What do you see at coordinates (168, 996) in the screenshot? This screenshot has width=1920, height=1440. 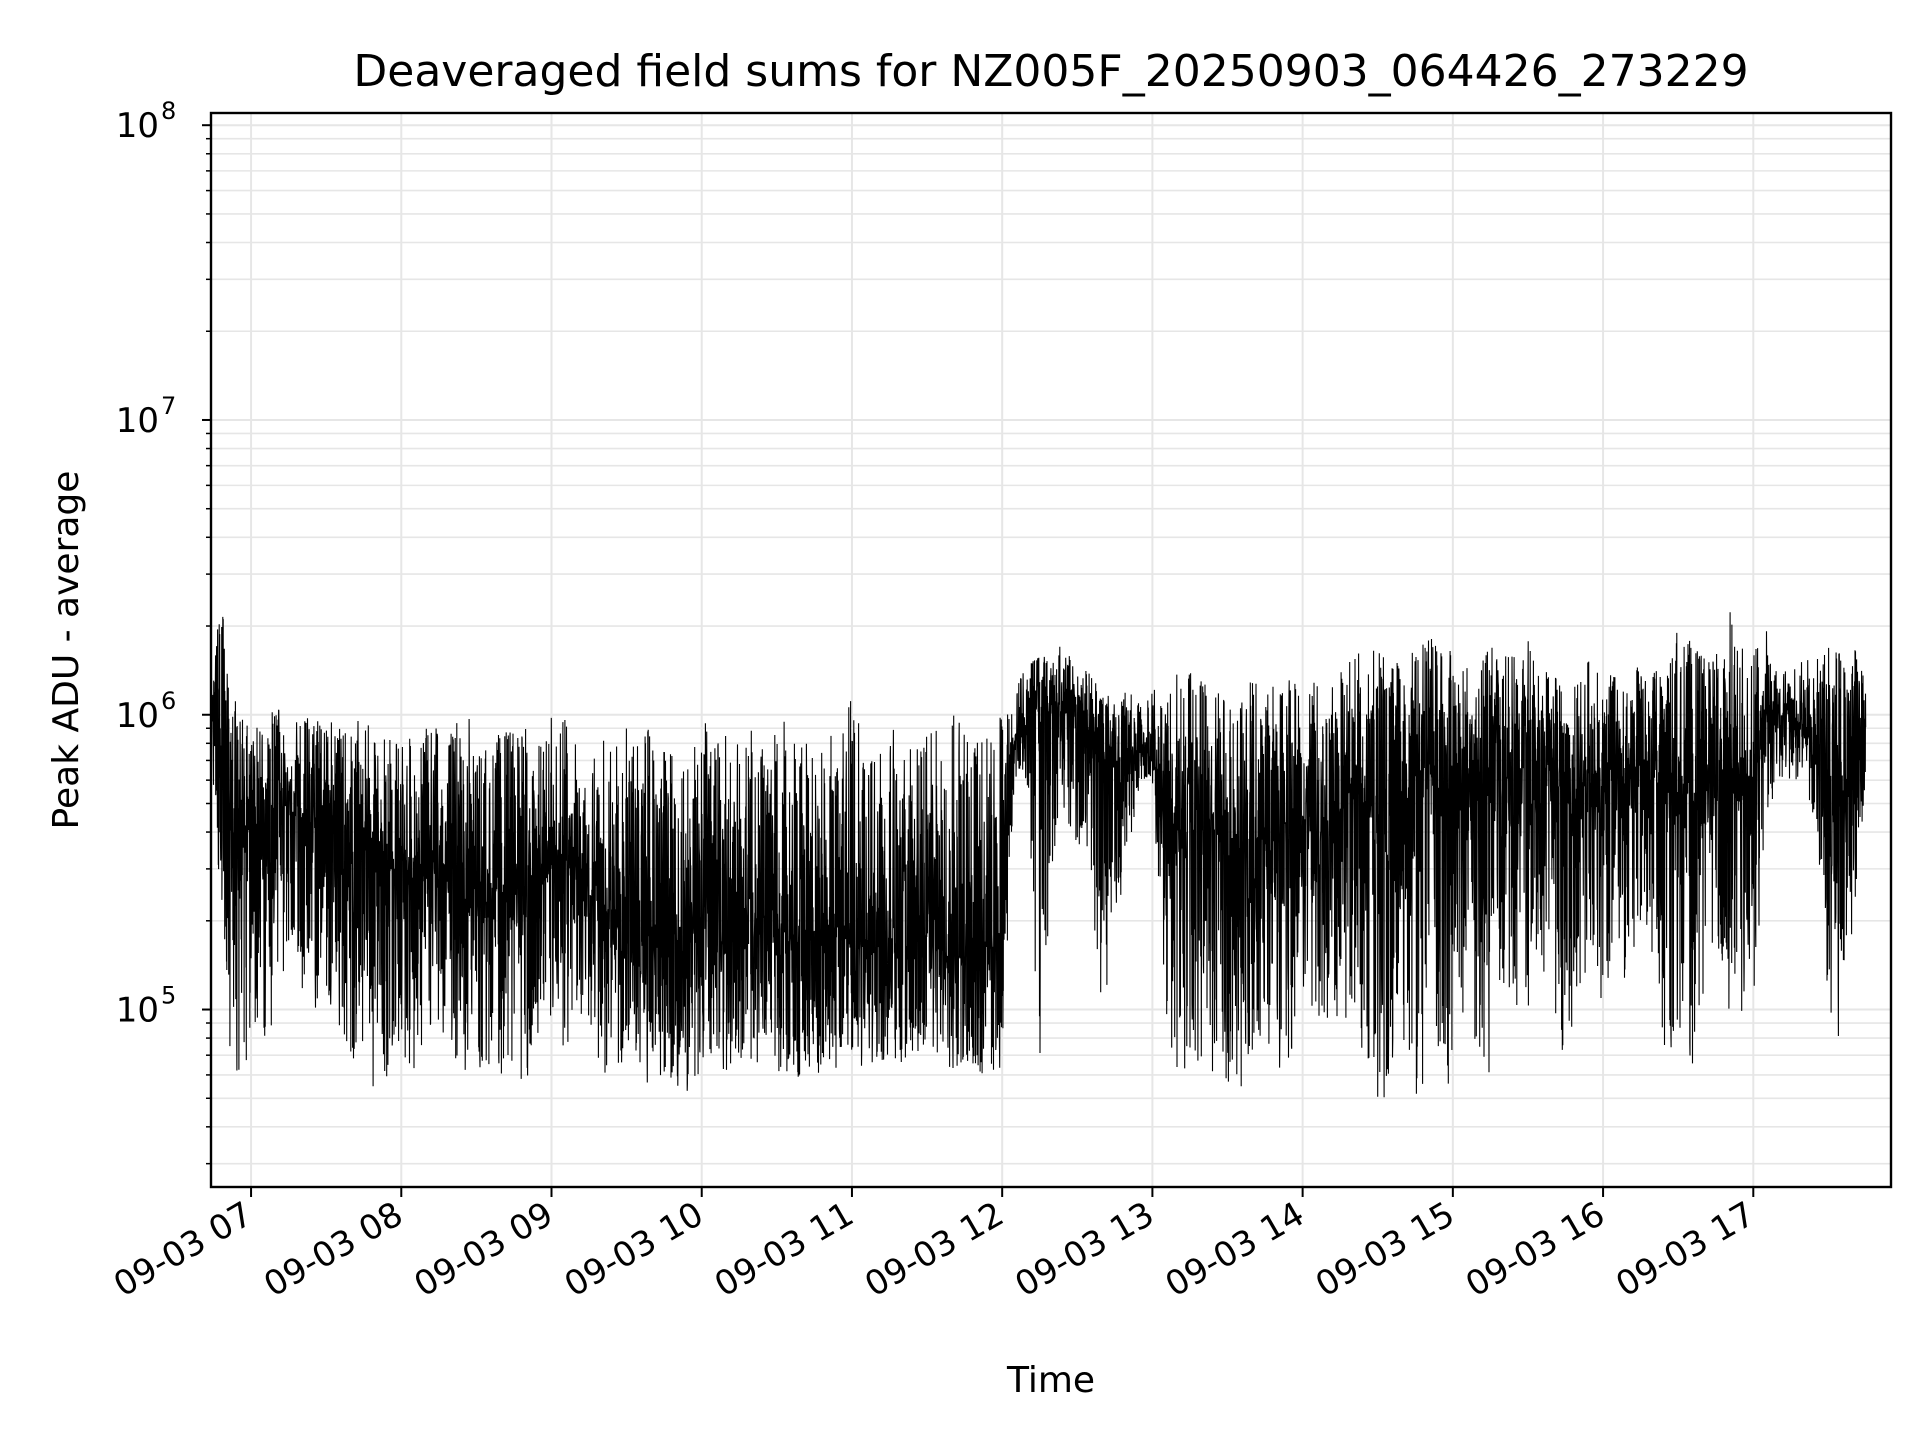 I see `y-tick-exponent: 5` at bounding box center [168, 996].